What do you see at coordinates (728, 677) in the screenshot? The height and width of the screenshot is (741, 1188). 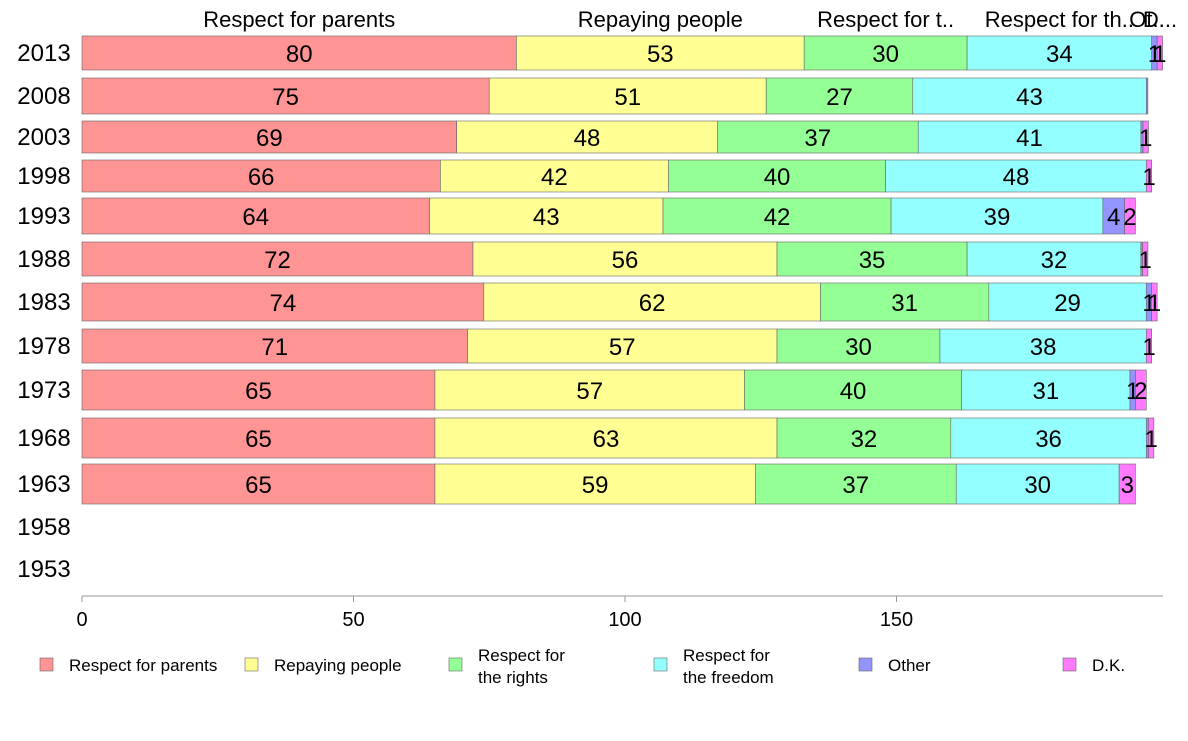 I see `legend-label: the freedom` at bounding box center [728, 677].